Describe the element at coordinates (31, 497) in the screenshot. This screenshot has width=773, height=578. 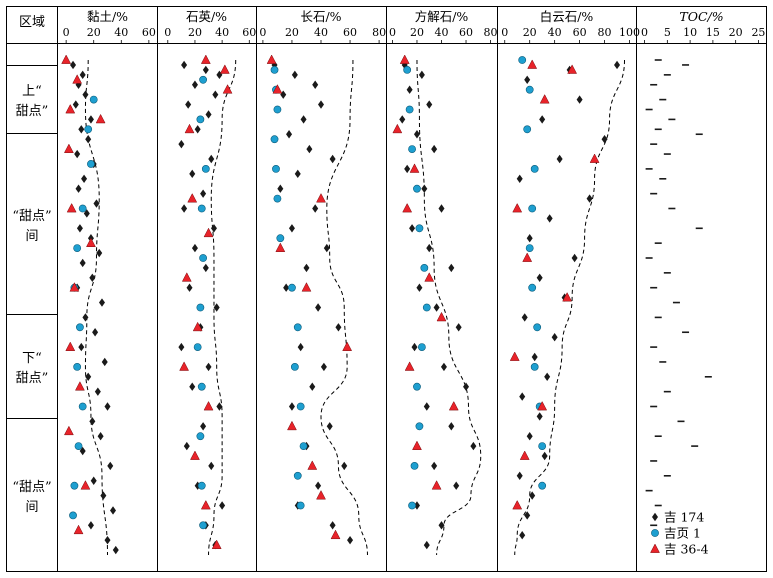
I see `zone-label: “甜点”间` at that location.